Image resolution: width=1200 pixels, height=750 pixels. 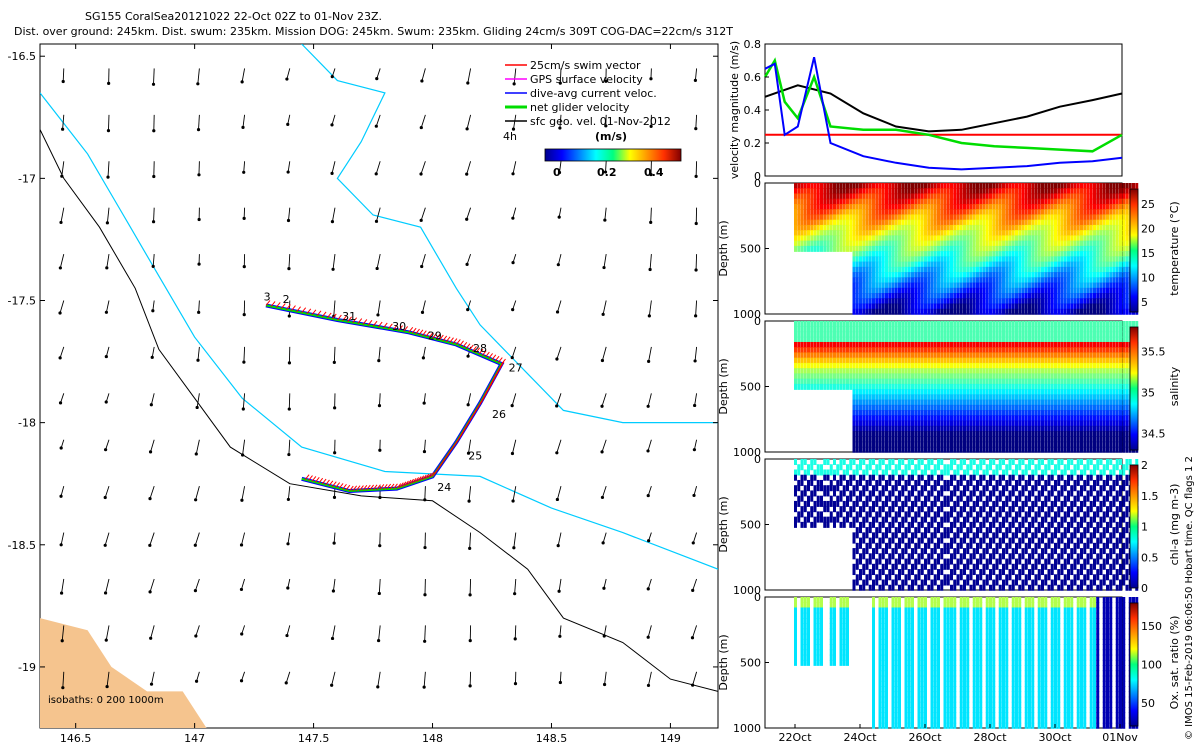 I want to click on swim-vector, so click(x=422, y=478).